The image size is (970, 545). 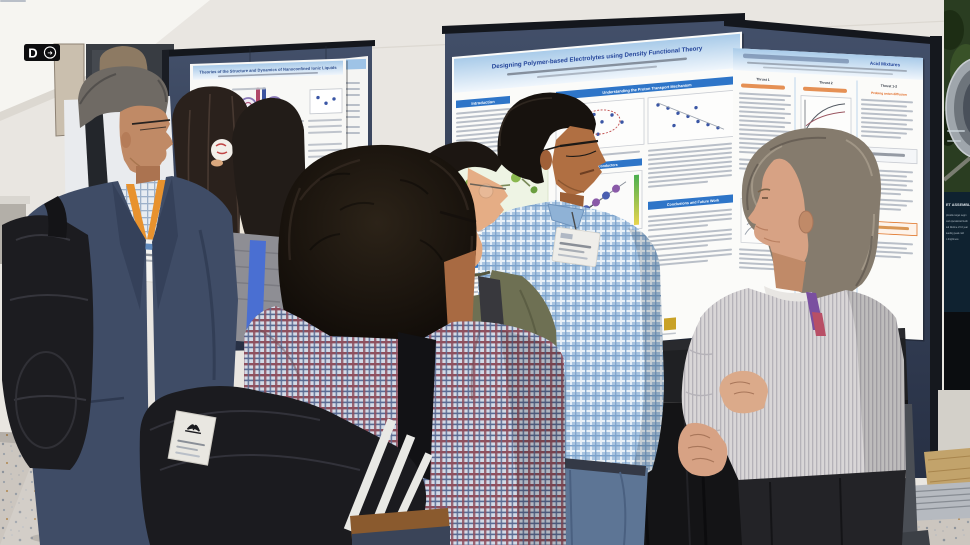 I want to click on section-introduction: Introduction, so click(x=483, y=102).